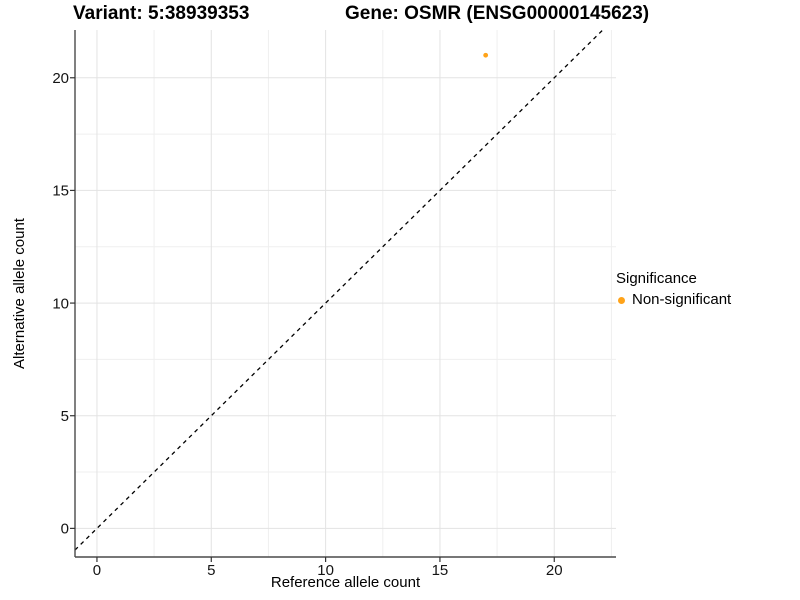  I want to click on legend-point-icon, so click(621, 300).